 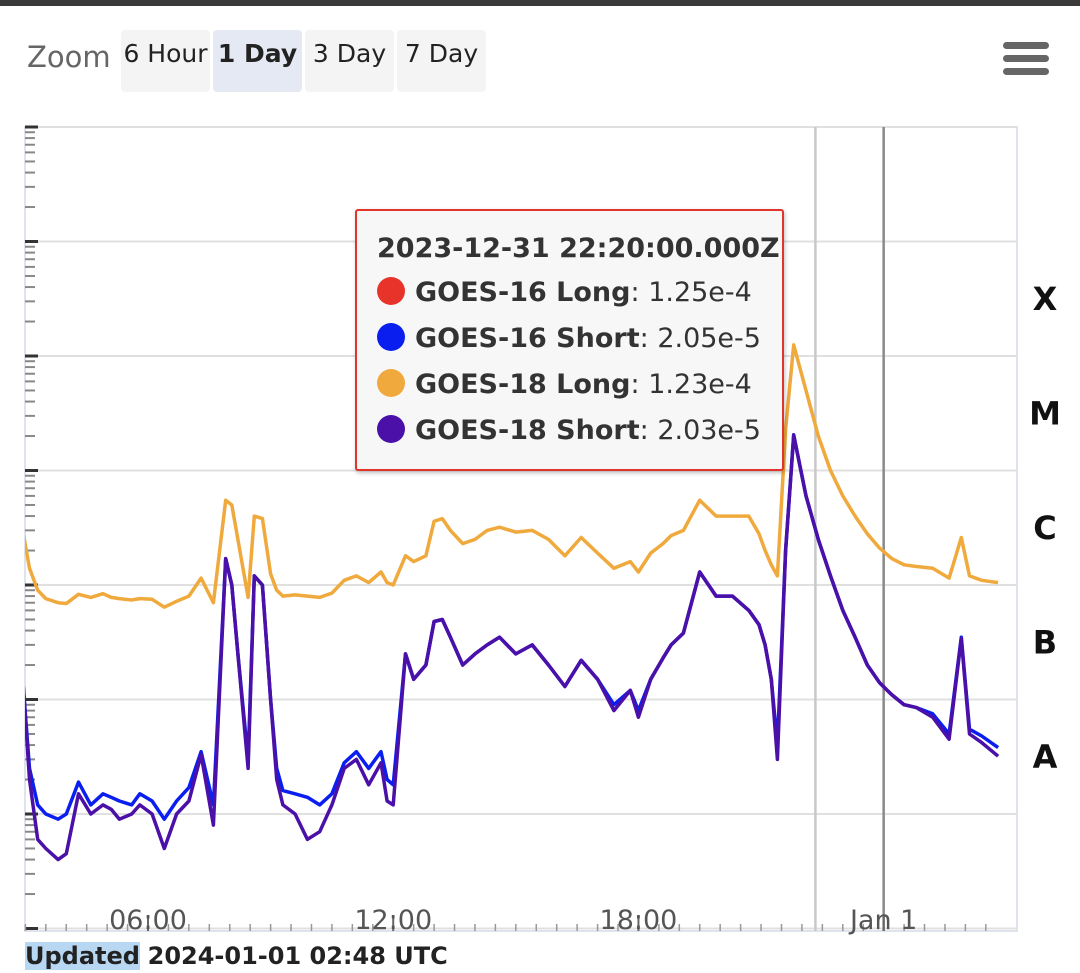 I want to click on zoom-label: Zoom, so click(x=69, y=57).